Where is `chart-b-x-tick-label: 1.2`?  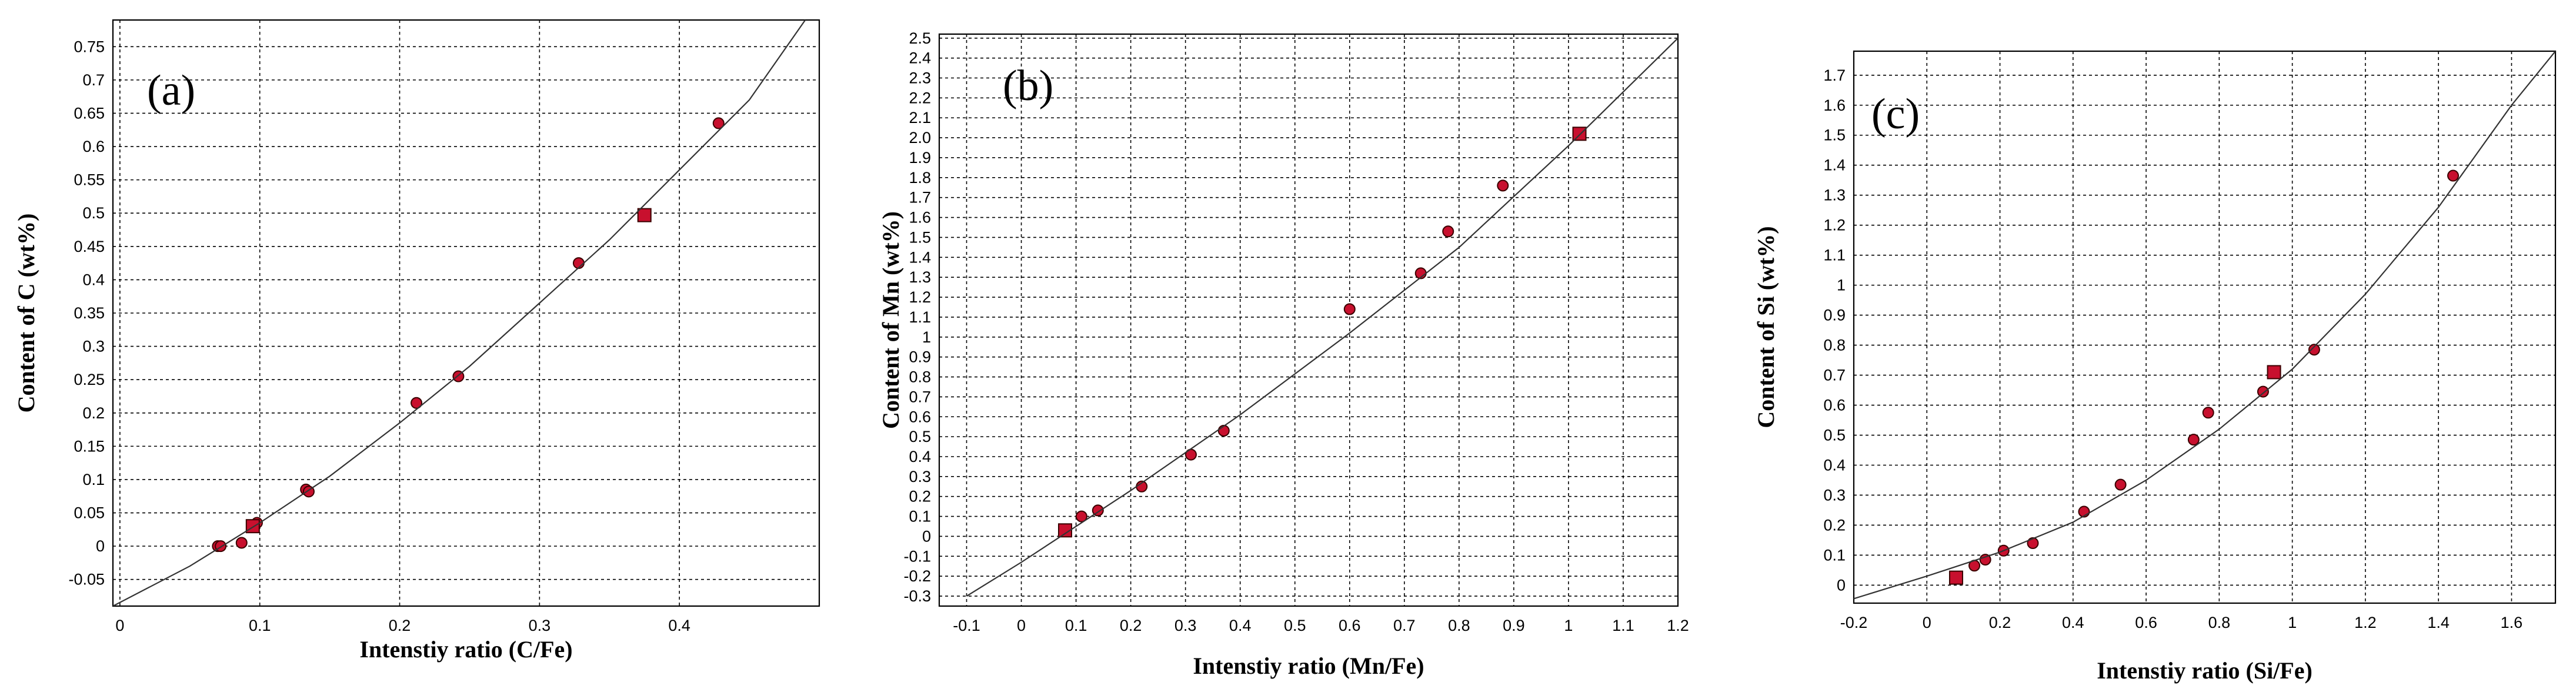 chart-b-x-tick-label: 1.2 is located at coordinates (1678, 625).